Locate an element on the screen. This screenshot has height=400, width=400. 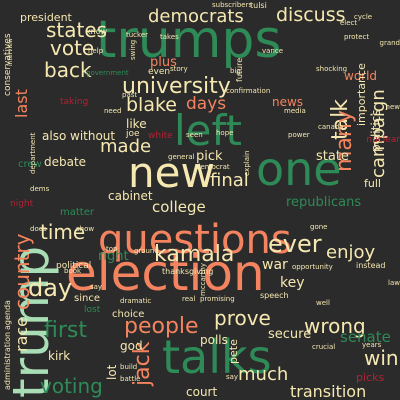
word-white: white is located at coordinates (160, 136).